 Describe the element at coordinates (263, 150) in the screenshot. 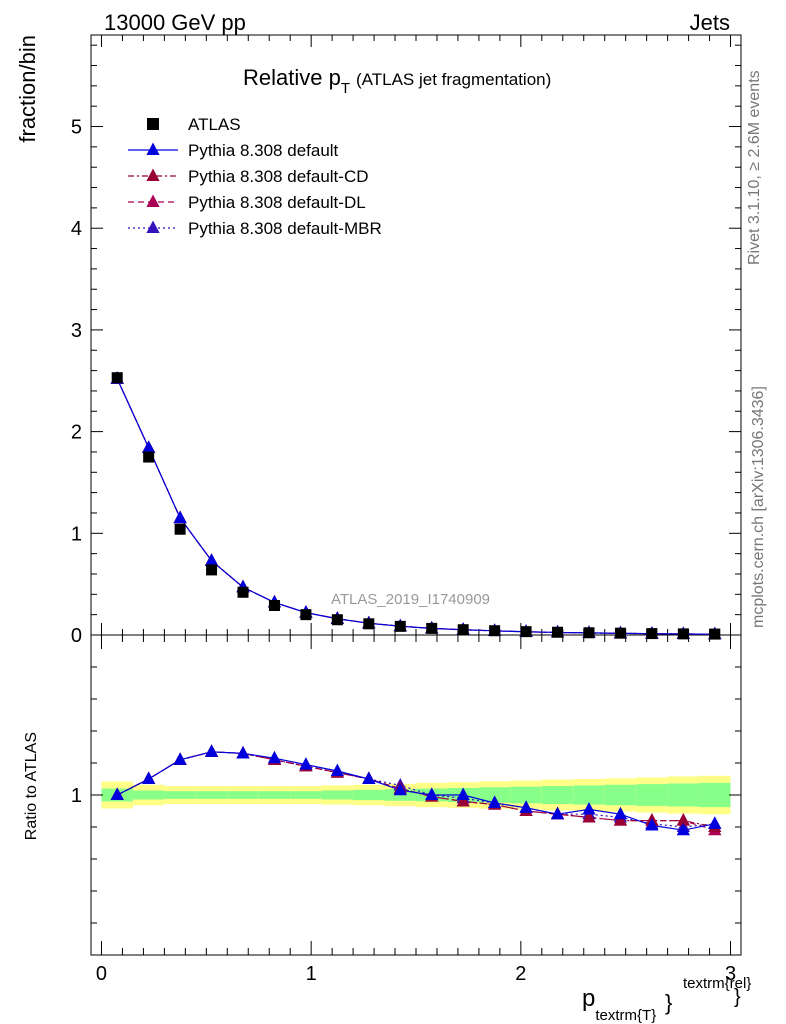

I see `legend-label-1: Pythia 8.308 default` at that location.